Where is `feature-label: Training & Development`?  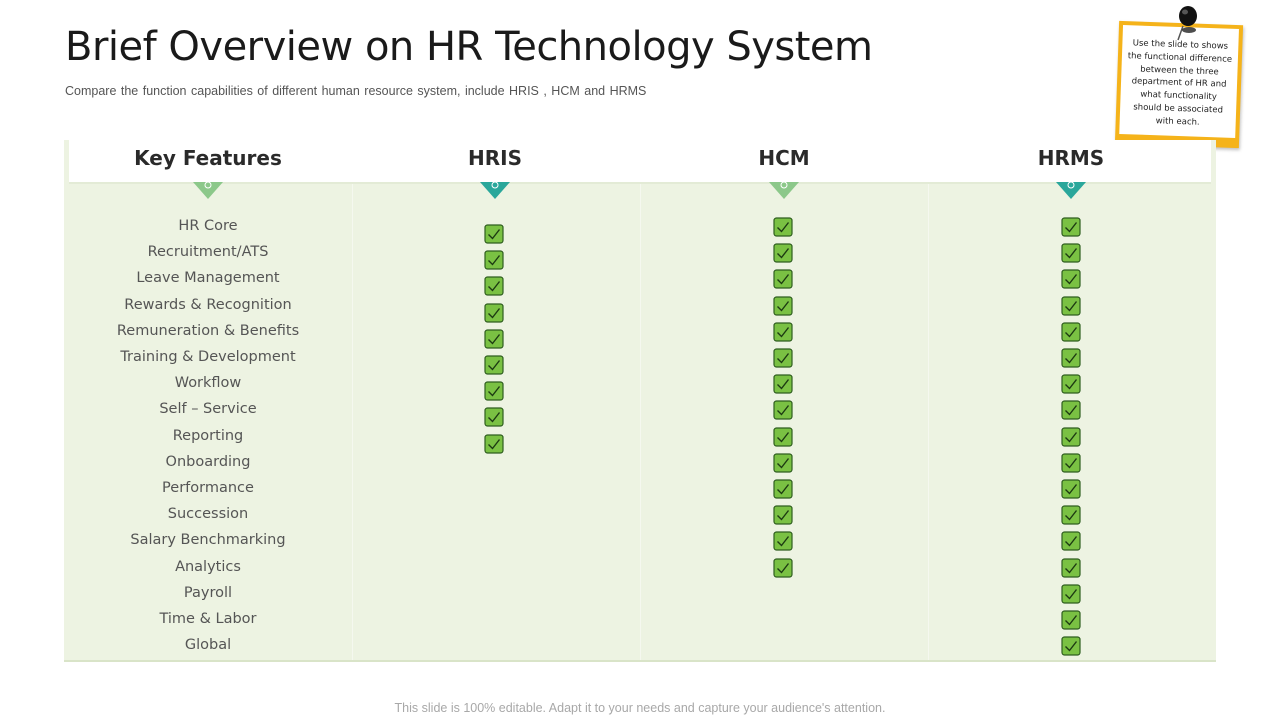 feature-label: Training & Development is located at coordinates (208, 357).